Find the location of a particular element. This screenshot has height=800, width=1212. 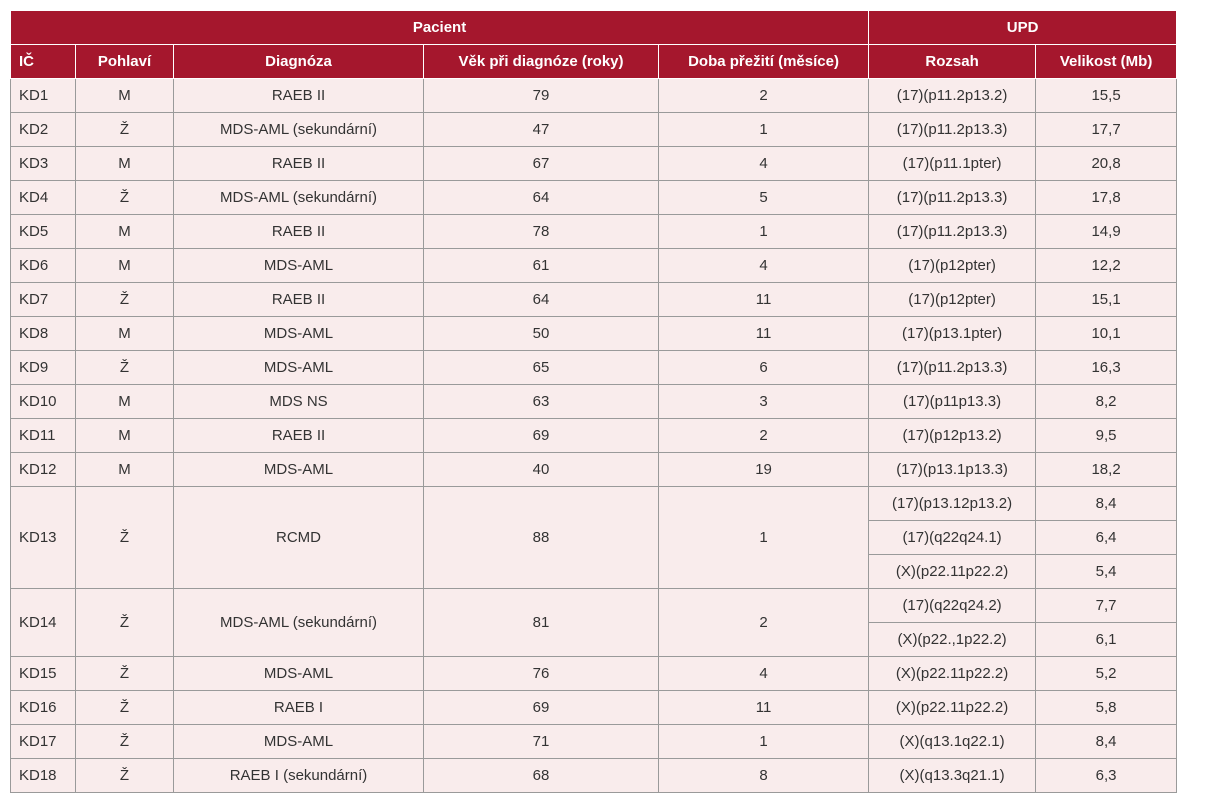

column-header: IČ is located at coordinates (43, 61).